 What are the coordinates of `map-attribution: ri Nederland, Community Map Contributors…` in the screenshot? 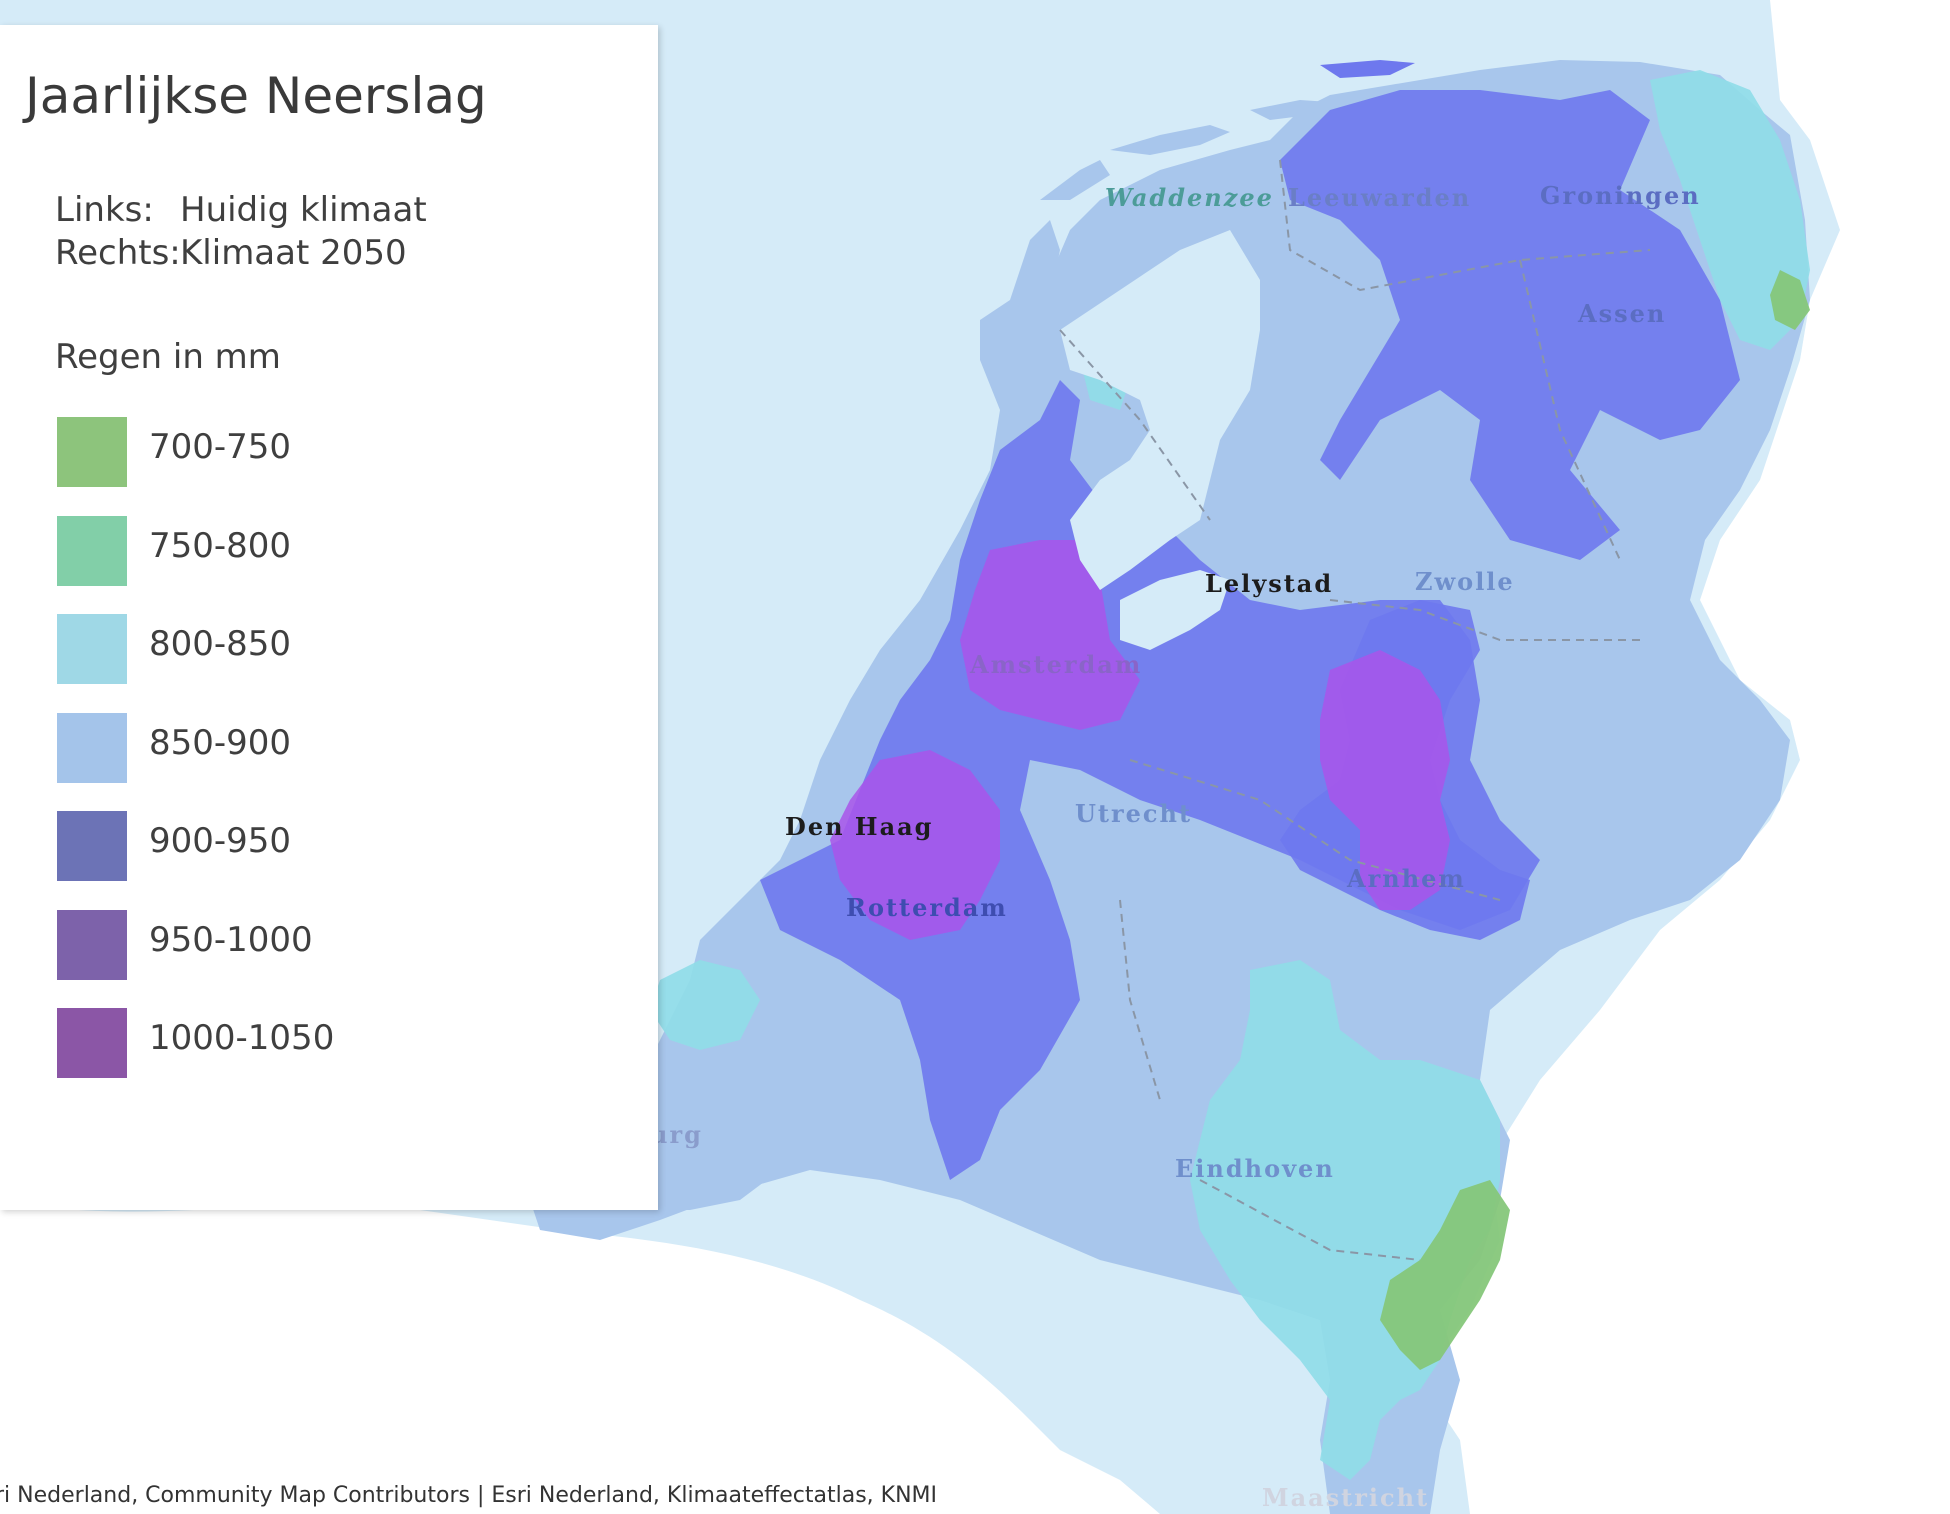 It's located at (470, 1495).